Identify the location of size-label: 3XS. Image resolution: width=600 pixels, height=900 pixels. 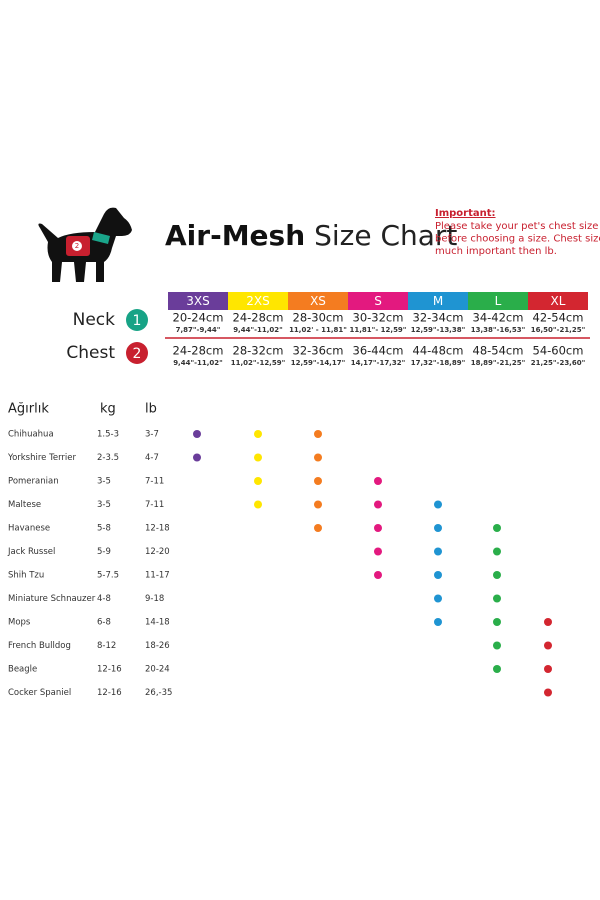
(197, 301).